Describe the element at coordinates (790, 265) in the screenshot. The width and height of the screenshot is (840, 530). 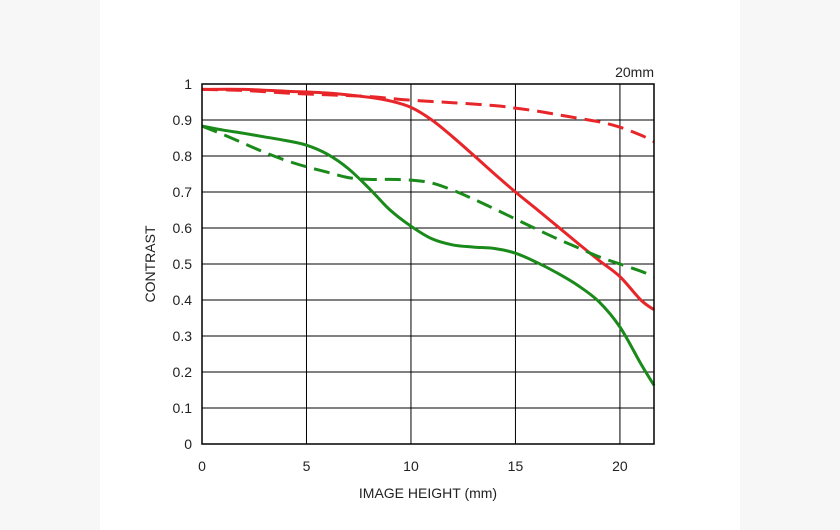
I see `right-margin-strip` at that location.